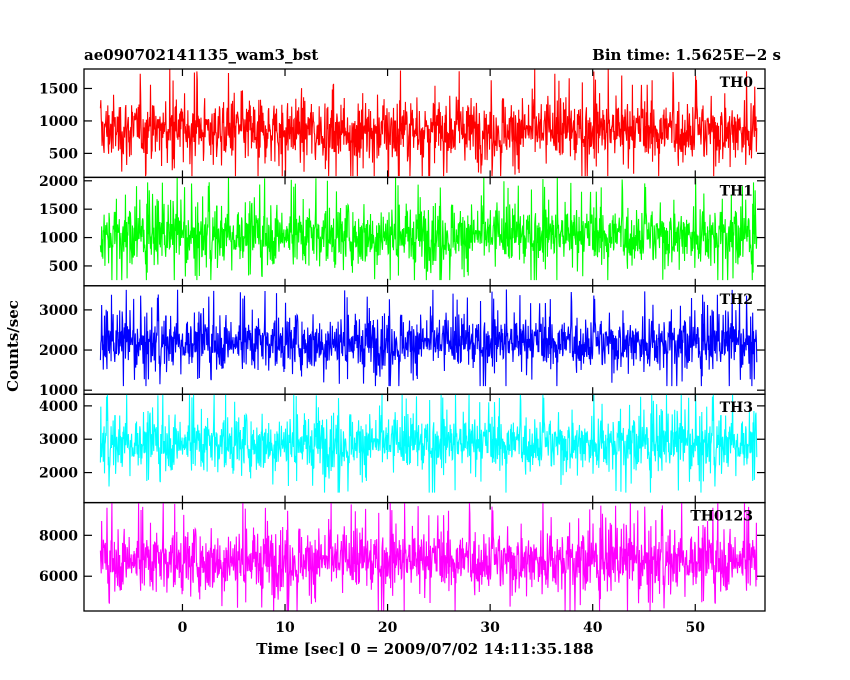  What do you see at coordinates (428, 338) in the screenshot?
I see `series-line-th2` at bounding box center [428, 338].